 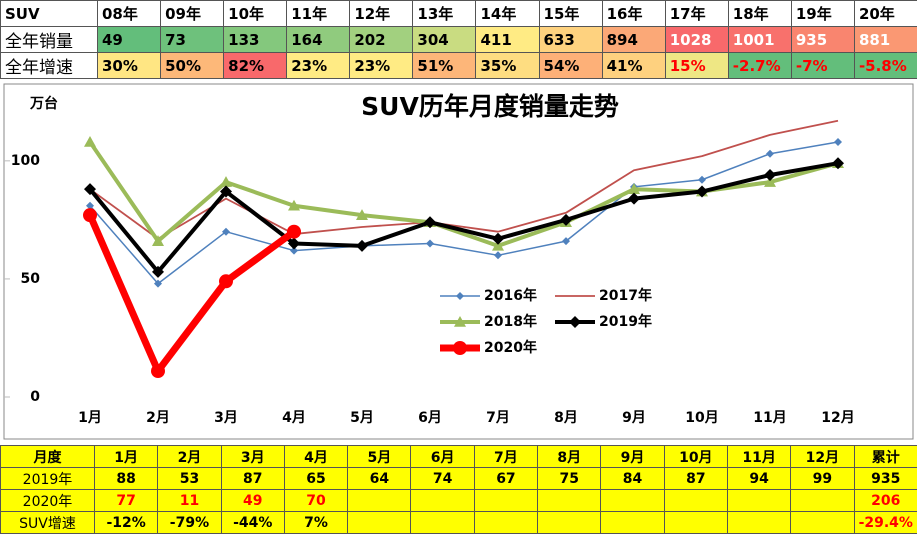 I want to click on row-label: 2020年, so click(x=47, y=500).